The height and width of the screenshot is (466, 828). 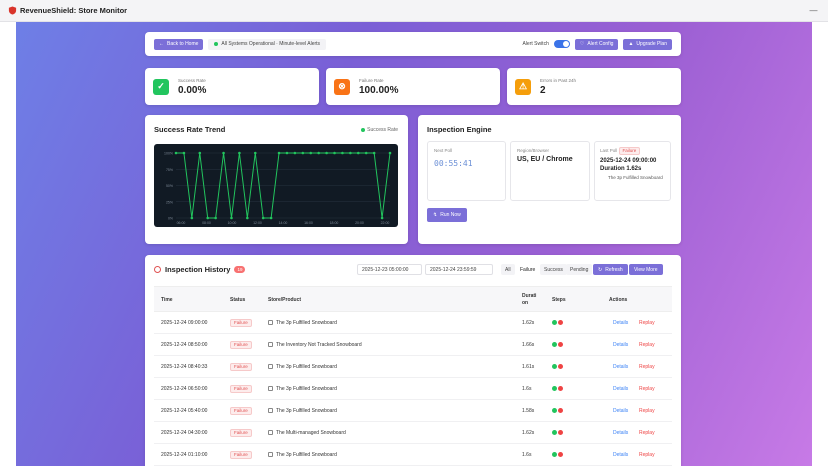 I want to click on stat-card-success-rate: ✓ Success Rate 0.00%, so click(x=232, y=86).